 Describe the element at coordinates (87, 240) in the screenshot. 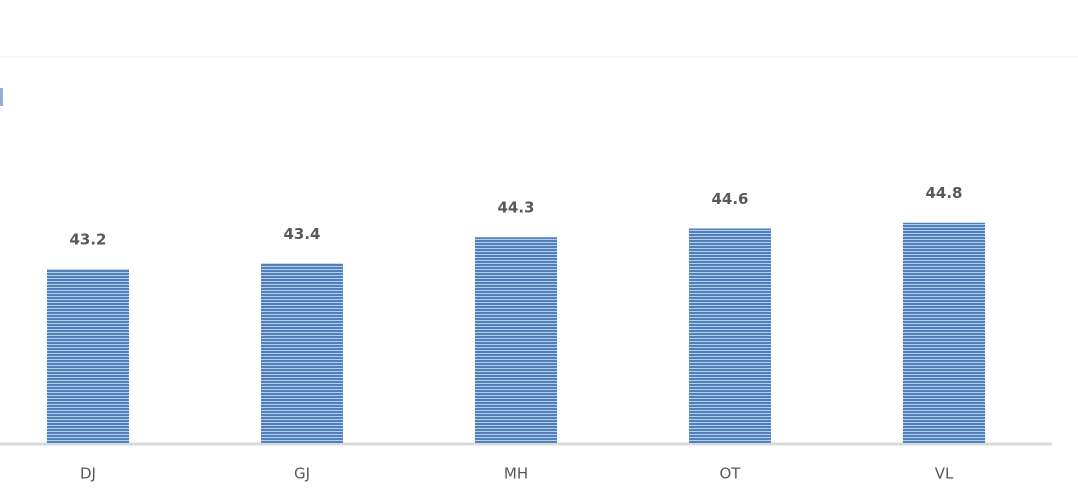

I see `value-label: 43.2` at that location.